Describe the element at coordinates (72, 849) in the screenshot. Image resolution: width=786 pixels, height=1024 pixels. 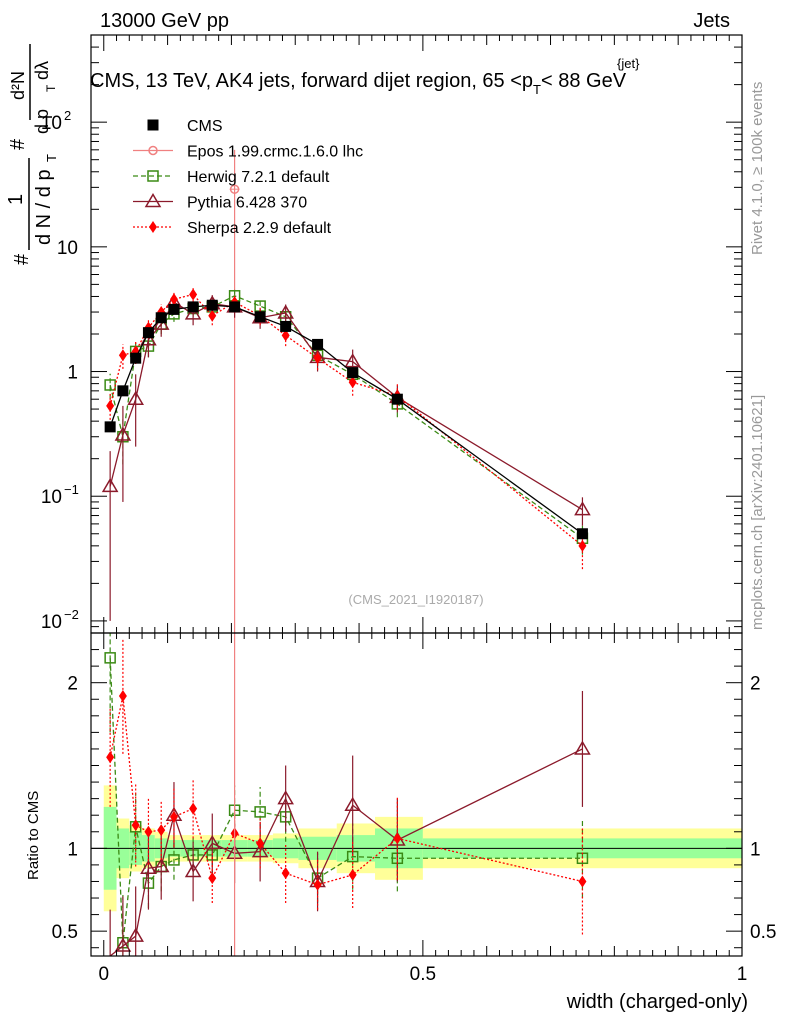
I see `ratio-ytick-label-left-1: 1` at that location.